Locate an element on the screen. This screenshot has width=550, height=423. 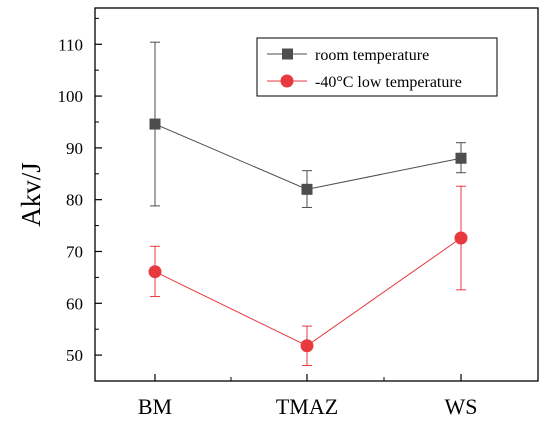
y-tick-label: 90 is located at coordinates (74, 148).